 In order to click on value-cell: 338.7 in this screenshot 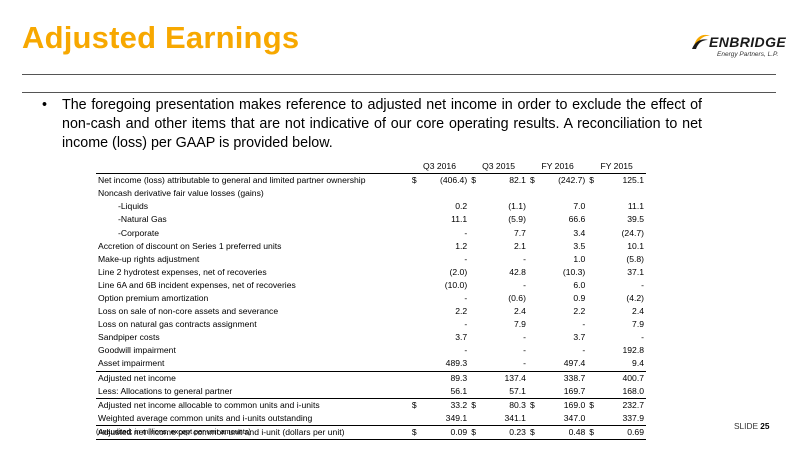, I will do `click(564, 377)`.